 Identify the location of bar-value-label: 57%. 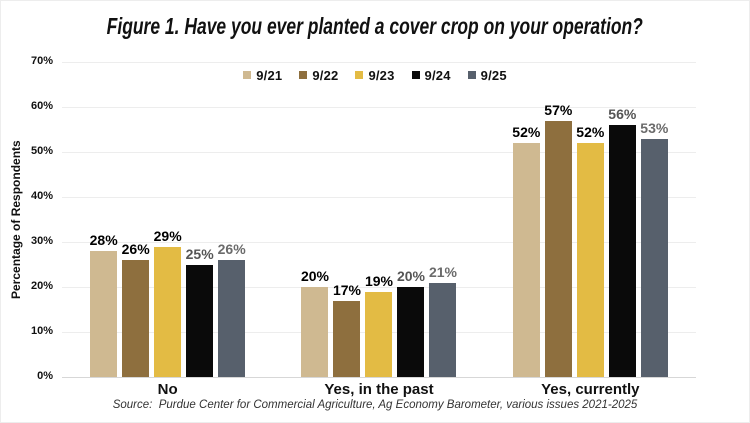
(558, 109).